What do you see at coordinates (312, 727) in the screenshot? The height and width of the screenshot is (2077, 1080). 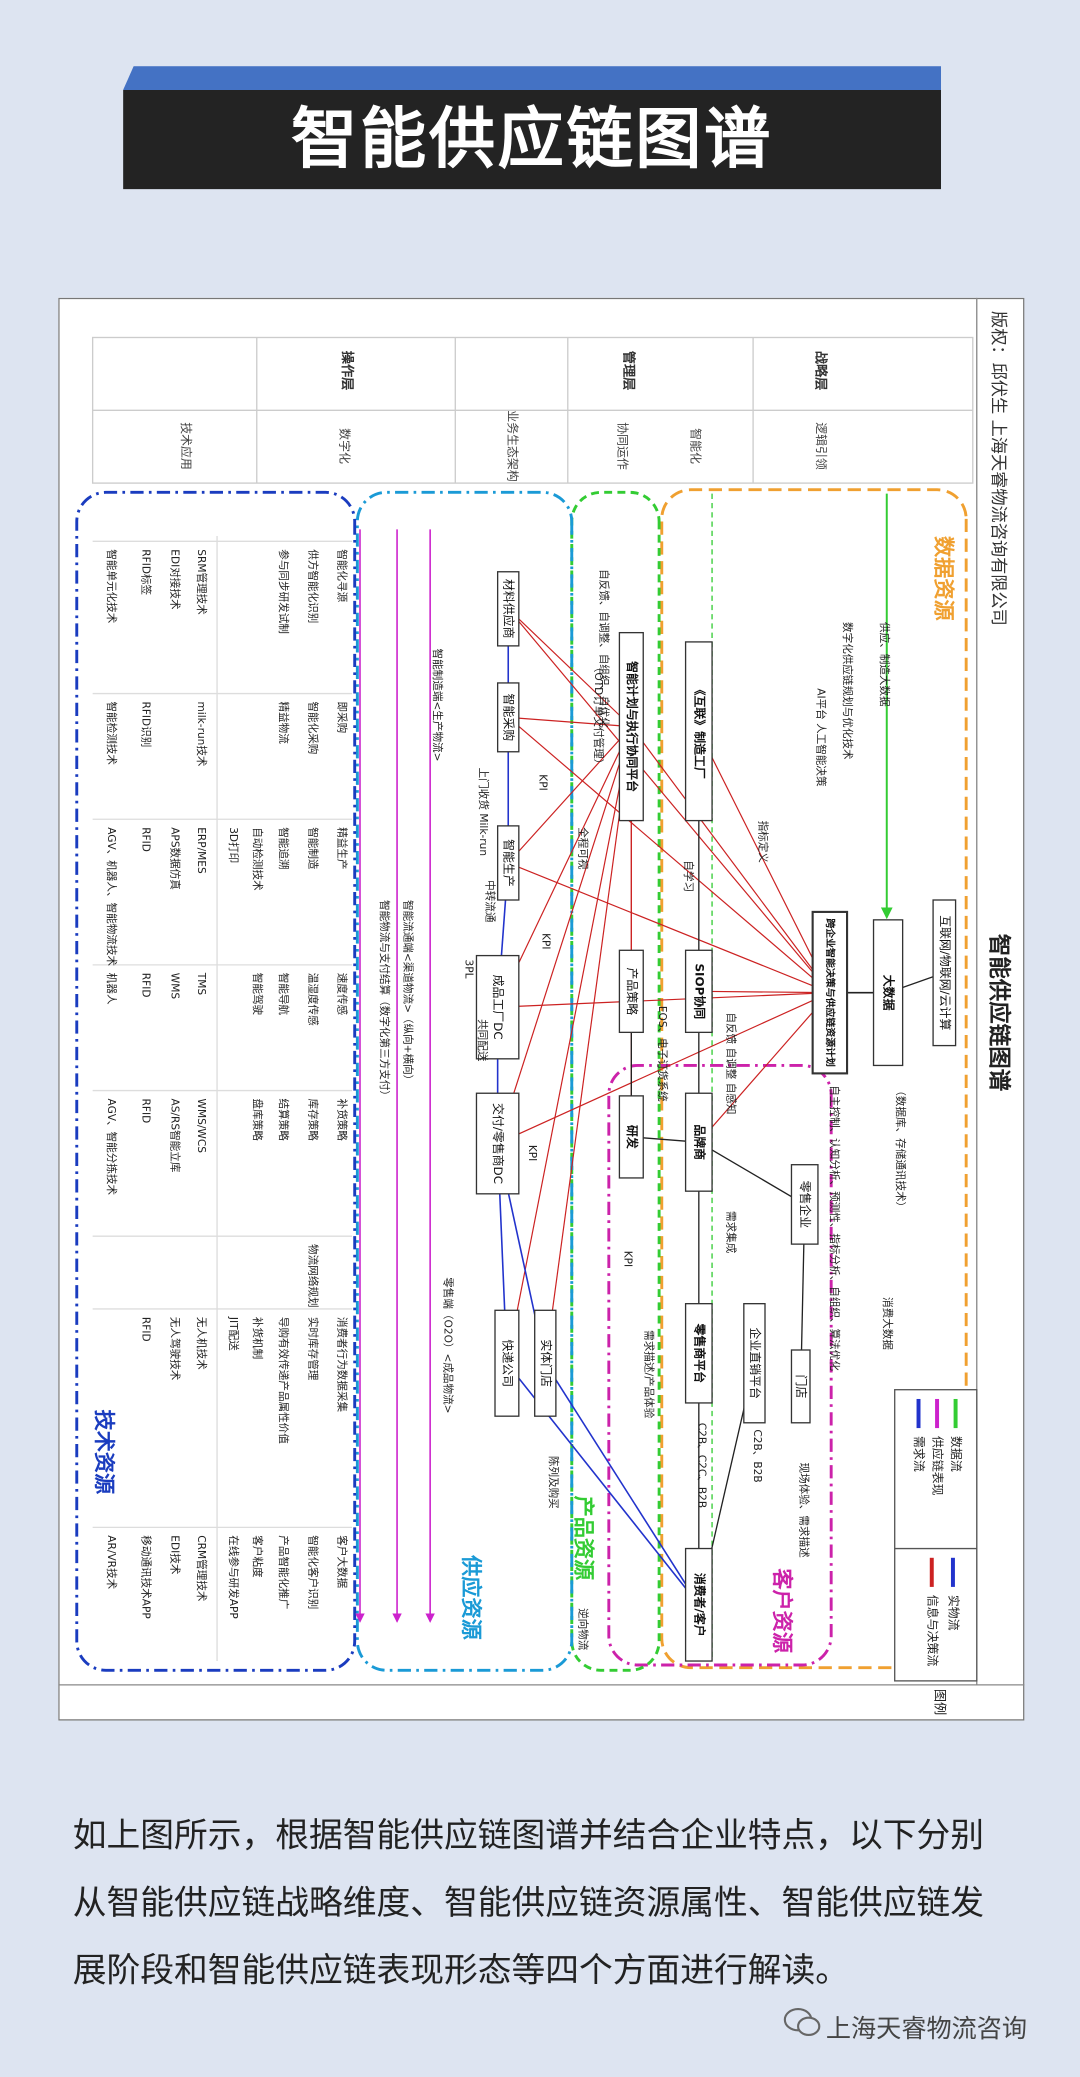 I see `tech-item: 智能化采购` at bounding box center [312, 727].